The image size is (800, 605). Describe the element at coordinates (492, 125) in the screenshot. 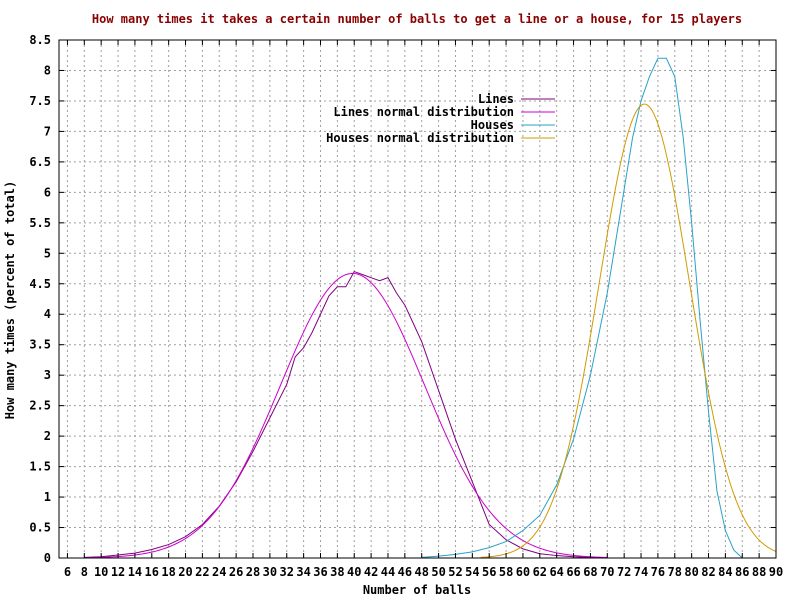

I see `legend-label: Houses` at that location.